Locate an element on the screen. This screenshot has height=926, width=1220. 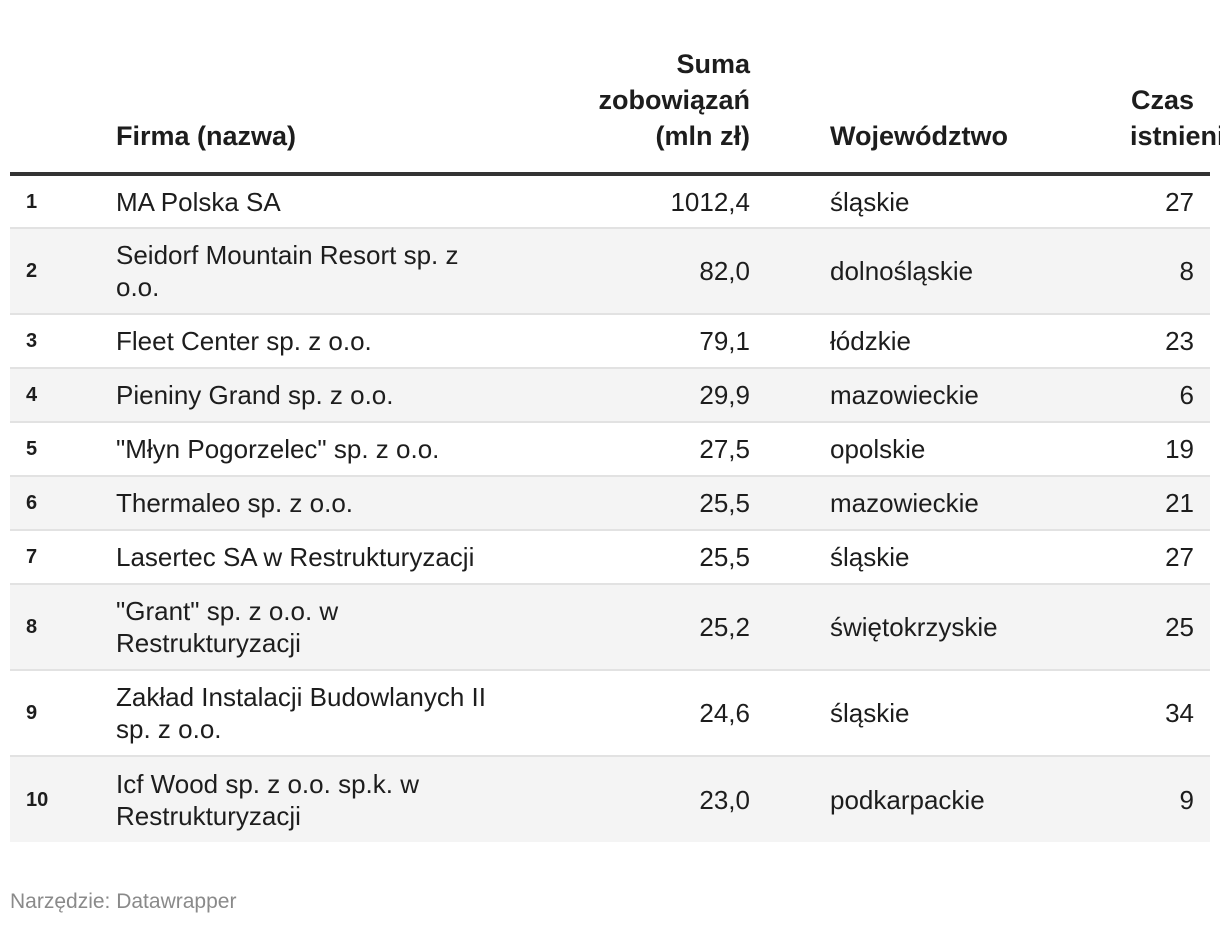
cell-age: 9 is located at coordinates (1186, 799).